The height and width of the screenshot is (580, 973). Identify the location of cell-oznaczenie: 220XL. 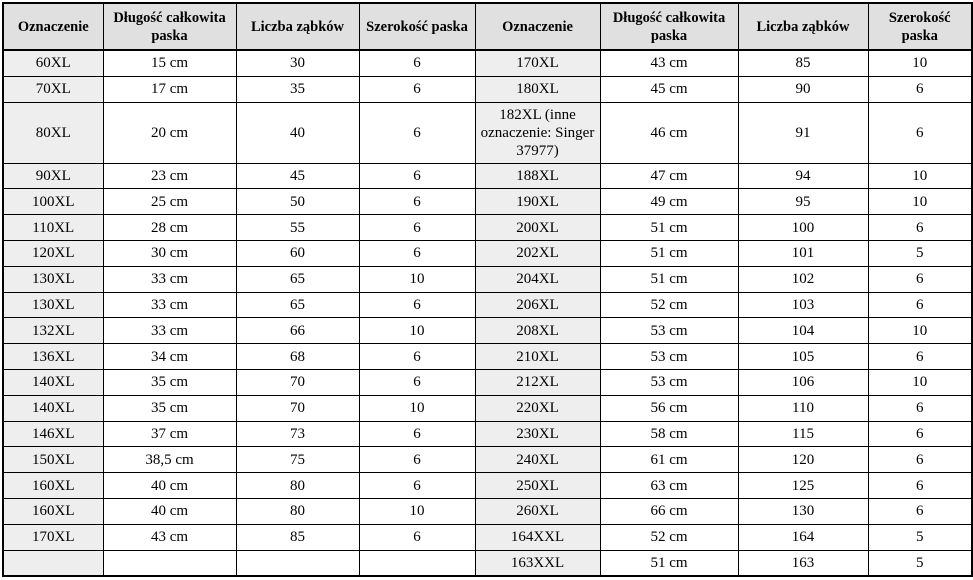
(537, 408).